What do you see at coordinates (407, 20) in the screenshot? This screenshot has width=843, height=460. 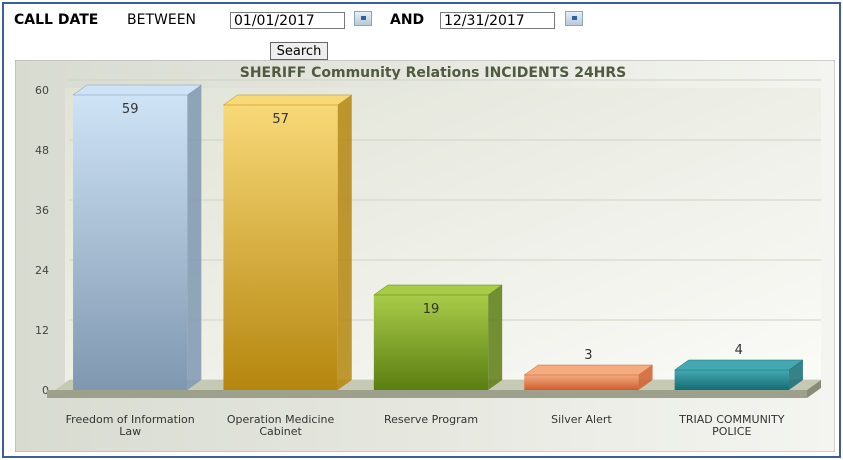 I see `label: AND` at bounding box center [407, 20].